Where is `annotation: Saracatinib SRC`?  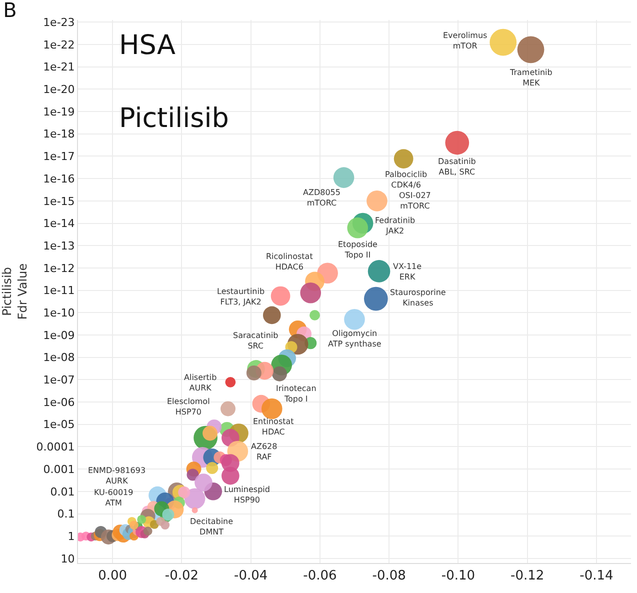 annotation: Saracatinib SRC is located at coordinates (255, 340).